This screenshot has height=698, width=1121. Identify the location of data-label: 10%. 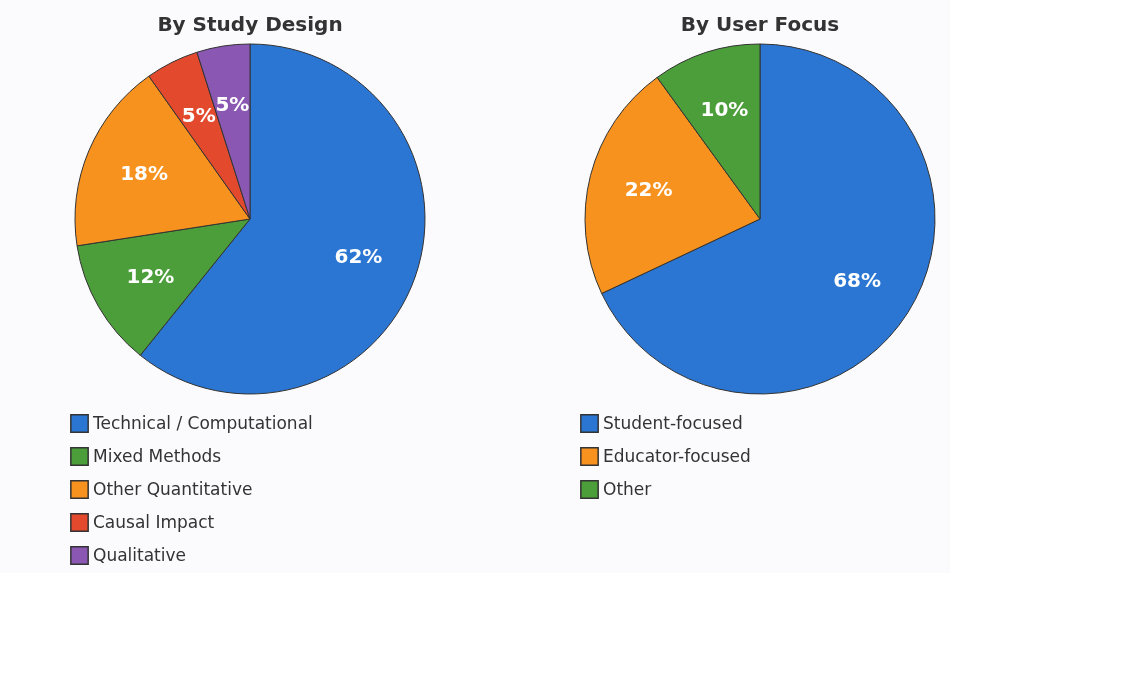
(724, 108).